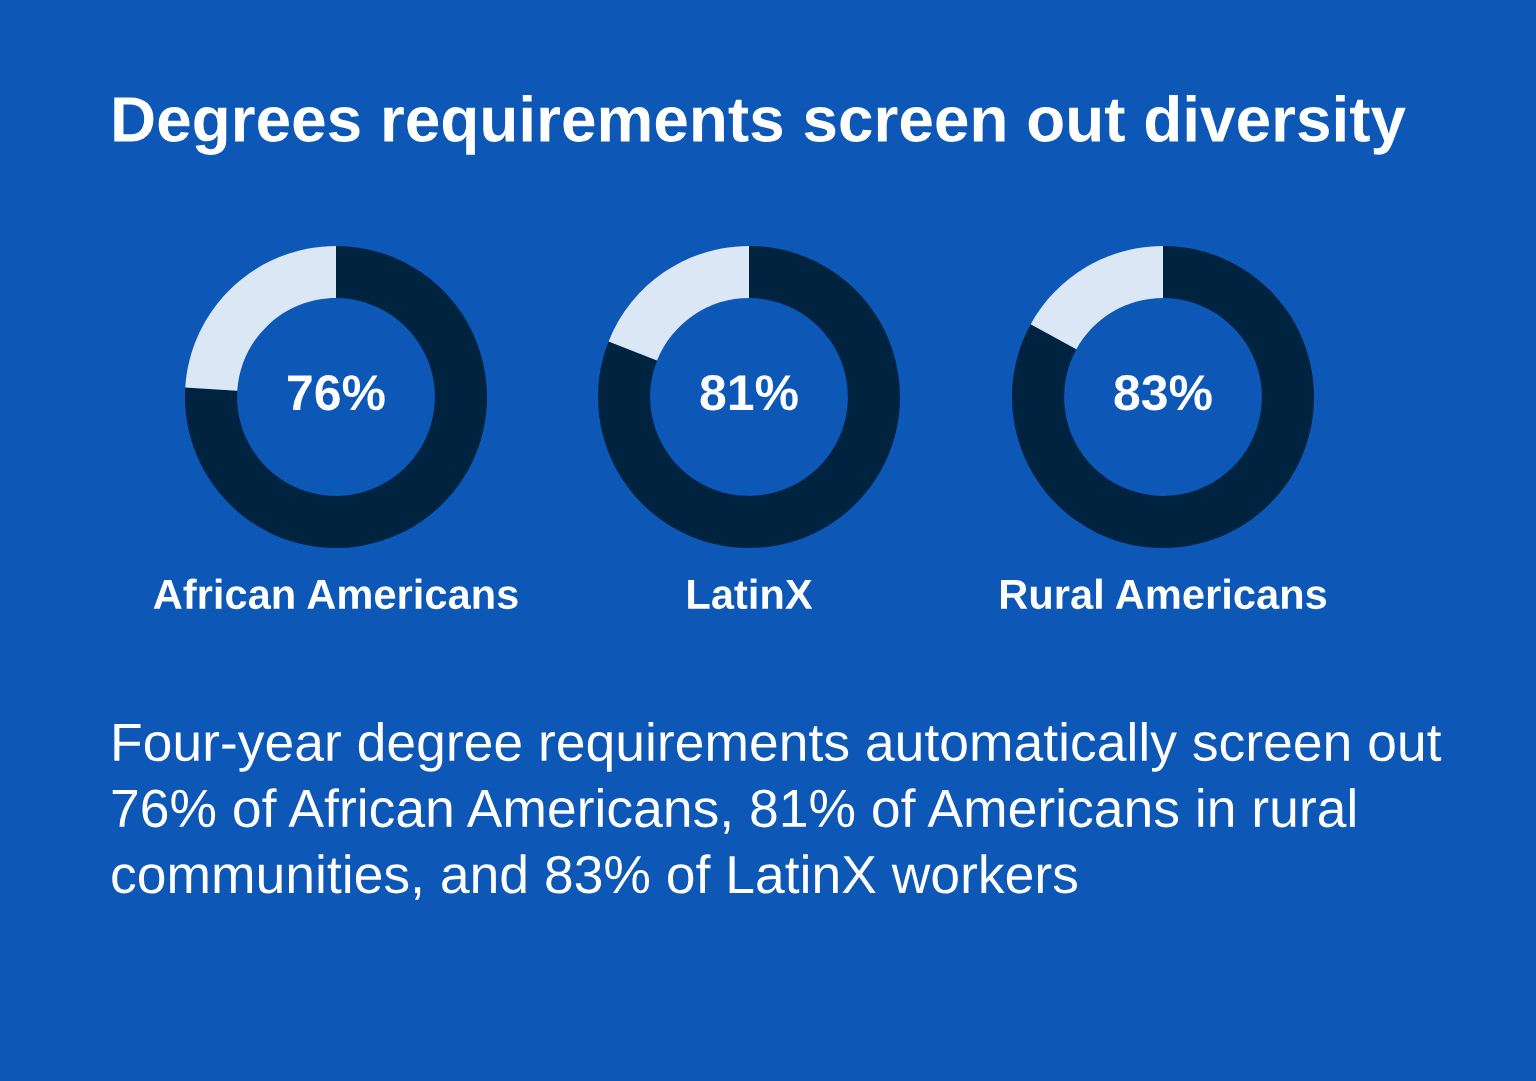 This screenshot has width=1536, height=1081. Describe the element at coordinates (777, 811) in the screenshot. I see `text: Four-year degree requirements automatically screen out 76% of African Americans, 81% of Americans in rural communities, and 83% of LatinX workers` at that location.